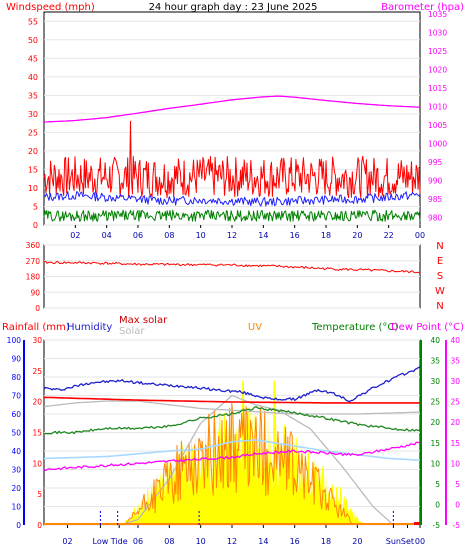 This screenshot has width=466, height=554. What do you see at coordinates (326, 235) in the screenshot?
I see `wind-x-tick-label: 18` at bounding box center [326, 235].